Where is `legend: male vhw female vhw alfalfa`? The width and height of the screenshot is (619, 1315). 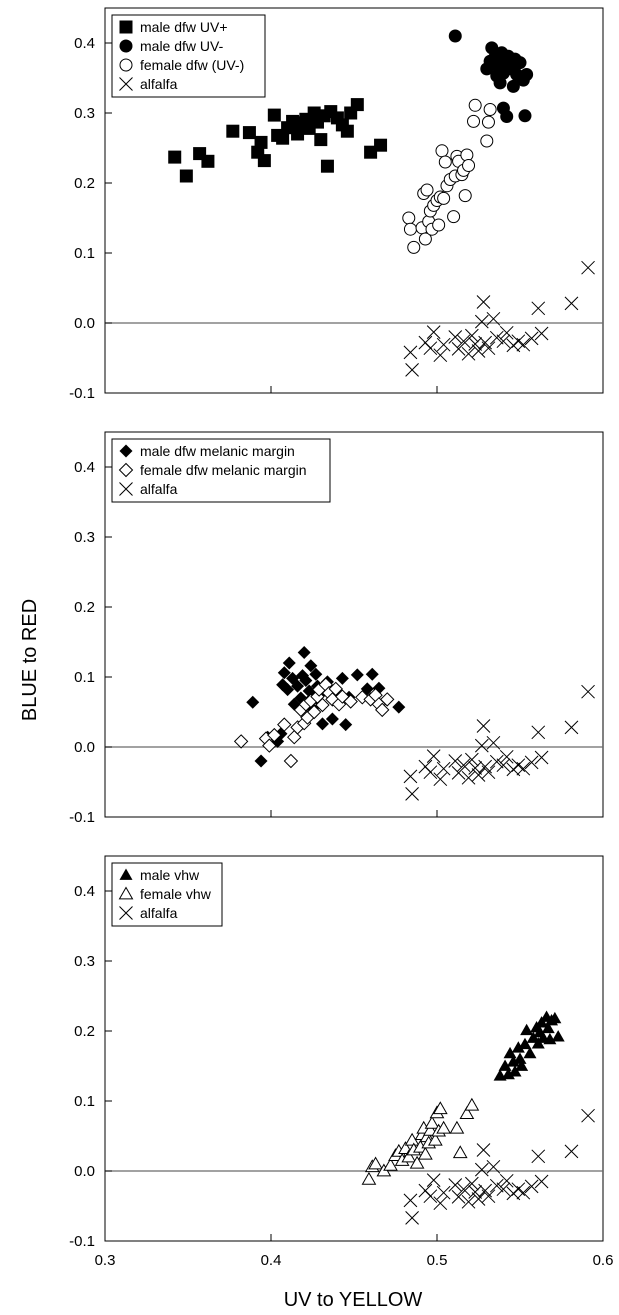 legend: male vhw female vhw alfalfa is located at coordinates (167, 894).